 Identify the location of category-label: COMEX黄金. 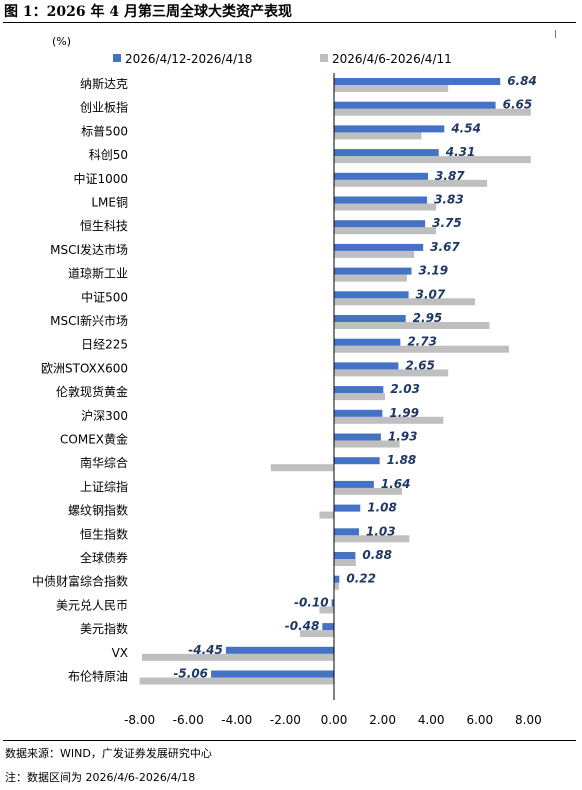
(94, 439).